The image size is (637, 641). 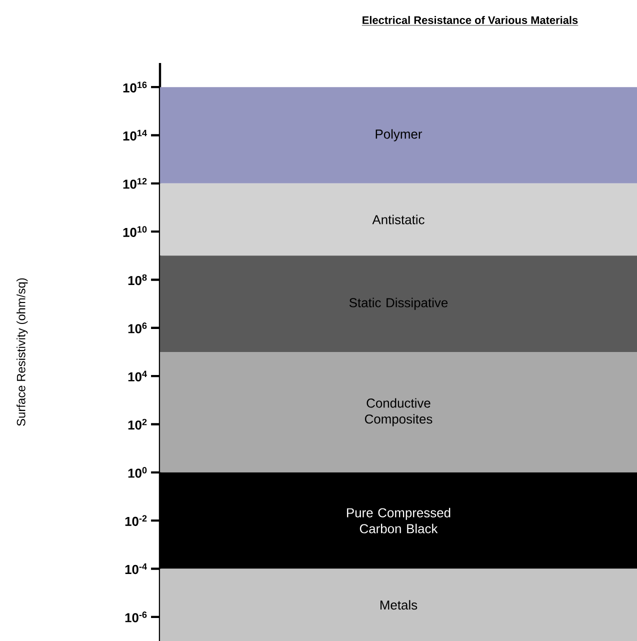 What do you see at coordinates (137, 424) in the screenshot?
I see `y-tick-label: 10$^{2}$` at bounding box center [137, 424].